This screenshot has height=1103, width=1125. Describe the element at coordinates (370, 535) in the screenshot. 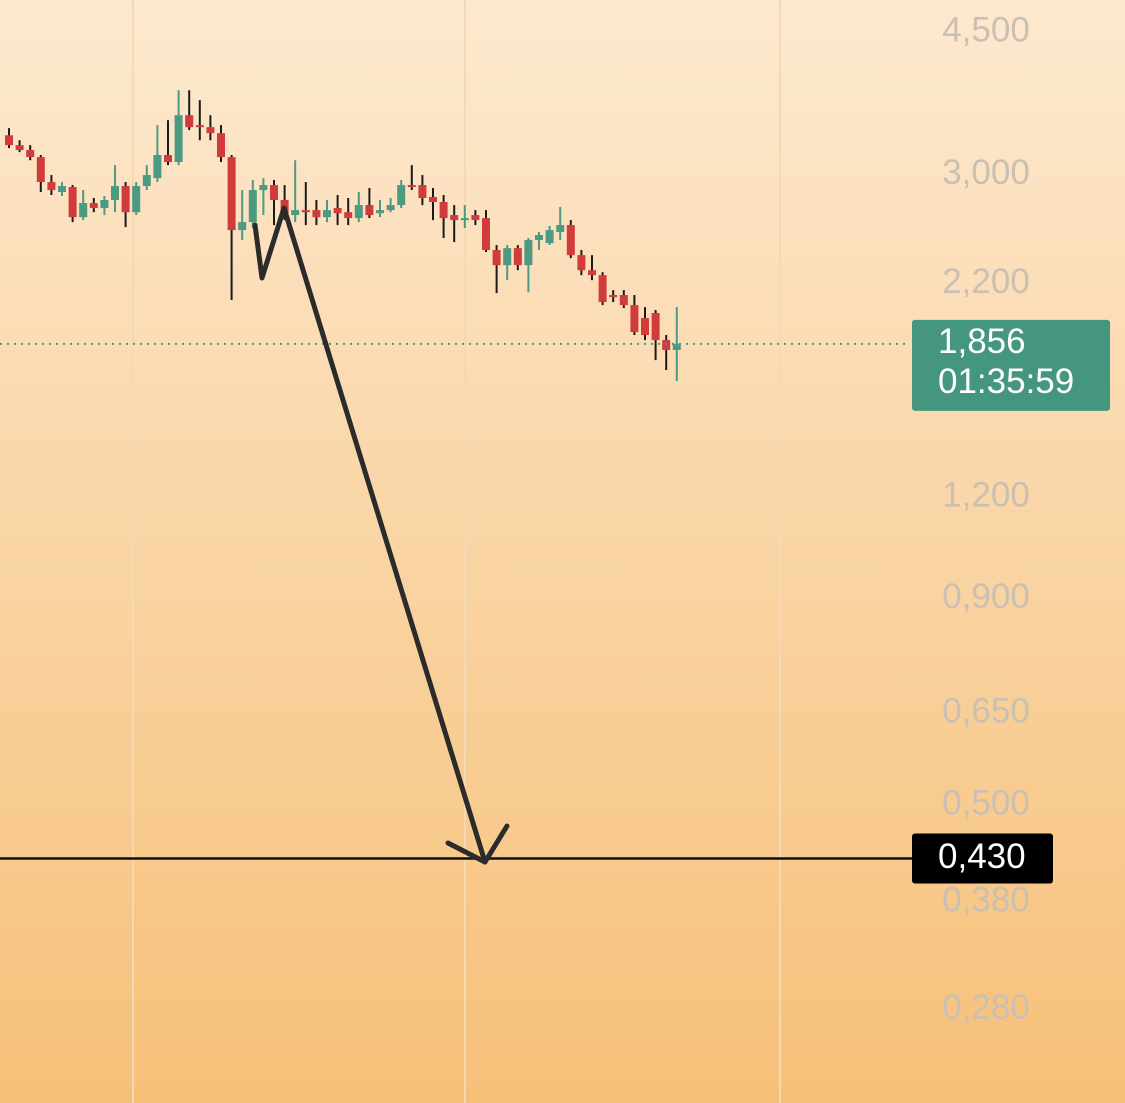

I see `arrow-path` at that location.